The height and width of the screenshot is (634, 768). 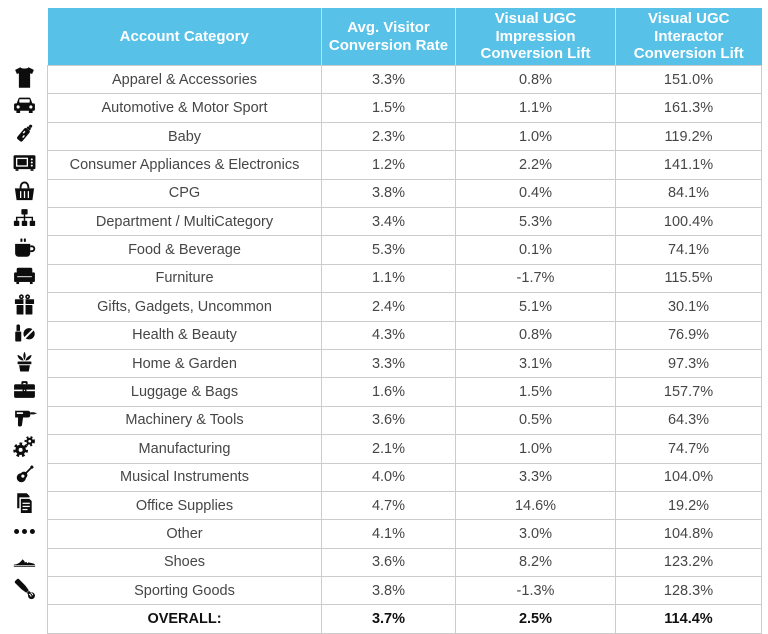 What do you see at coordinates (24, 162) in the screenshot?
I see `microwave-icon` at bounding box center [24, 162].